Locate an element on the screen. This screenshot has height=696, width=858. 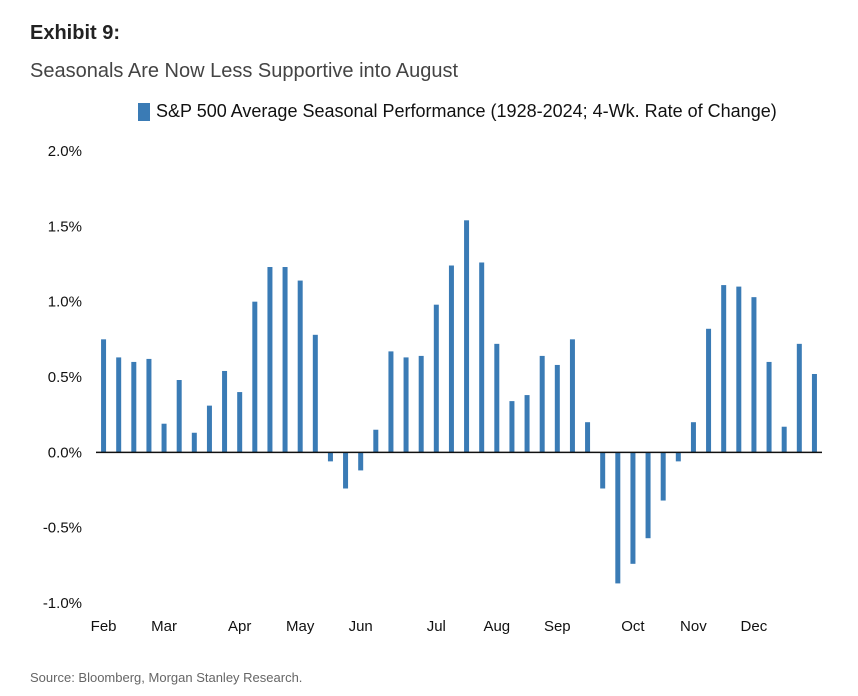
x-tick-label: Jun is located at coordinates (361, 626).